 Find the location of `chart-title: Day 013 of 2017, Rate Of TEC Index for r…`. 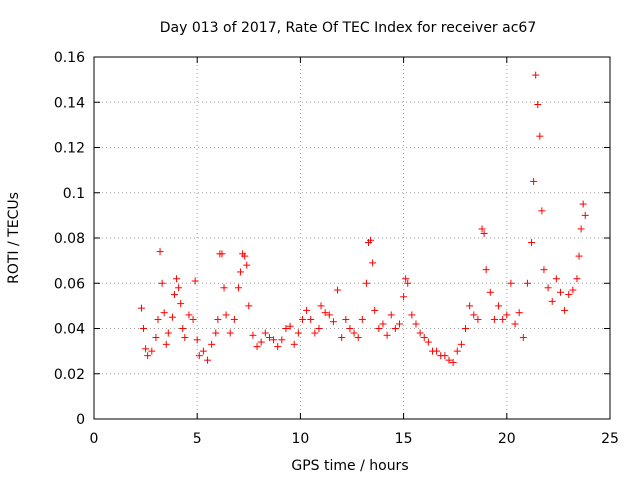

chart-title: Day 013 of 2017, Rate Of TEC Index for r… is located at coordinates (348, 28).